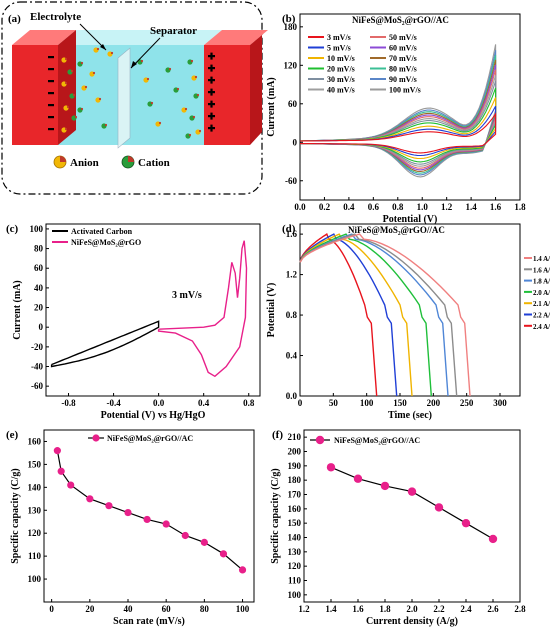 The height and width of the screenshot is (637, 550). Describe the element at coordinates (295, 452) in the screenshot. I see `y-tick-label: 200` at that location.